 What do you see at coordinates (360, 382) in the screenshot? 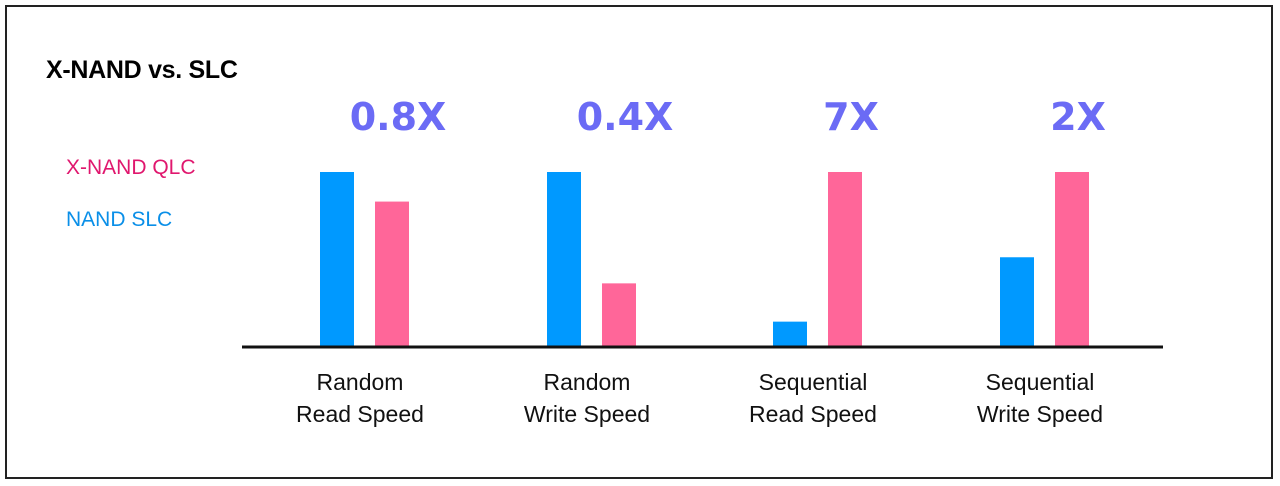
I see `category-label-1-line-1: Random` at bounding box center [360, 382].